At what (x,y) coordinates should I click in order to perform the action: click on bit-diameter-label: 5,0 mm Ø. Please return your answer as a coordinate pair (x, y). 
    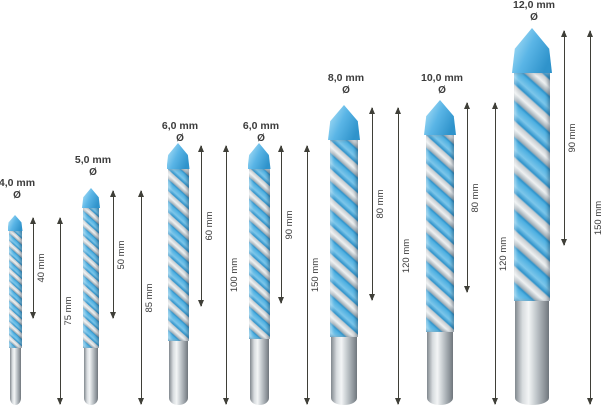
    Looking at the image, I should click on (93, 166).